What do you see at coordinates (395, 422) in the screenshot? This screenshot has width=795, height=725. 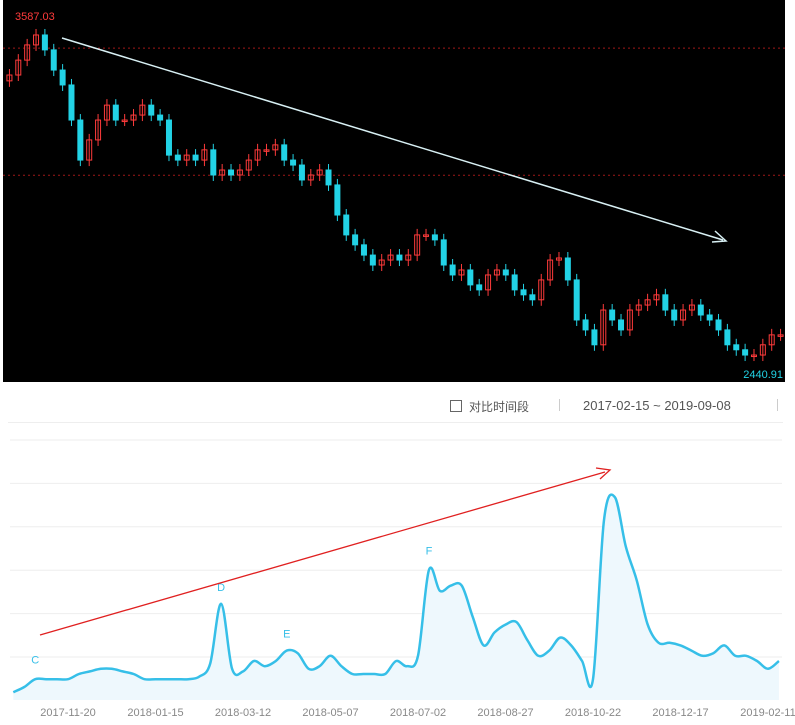 I see `divider` at bounding box center [395, 422].